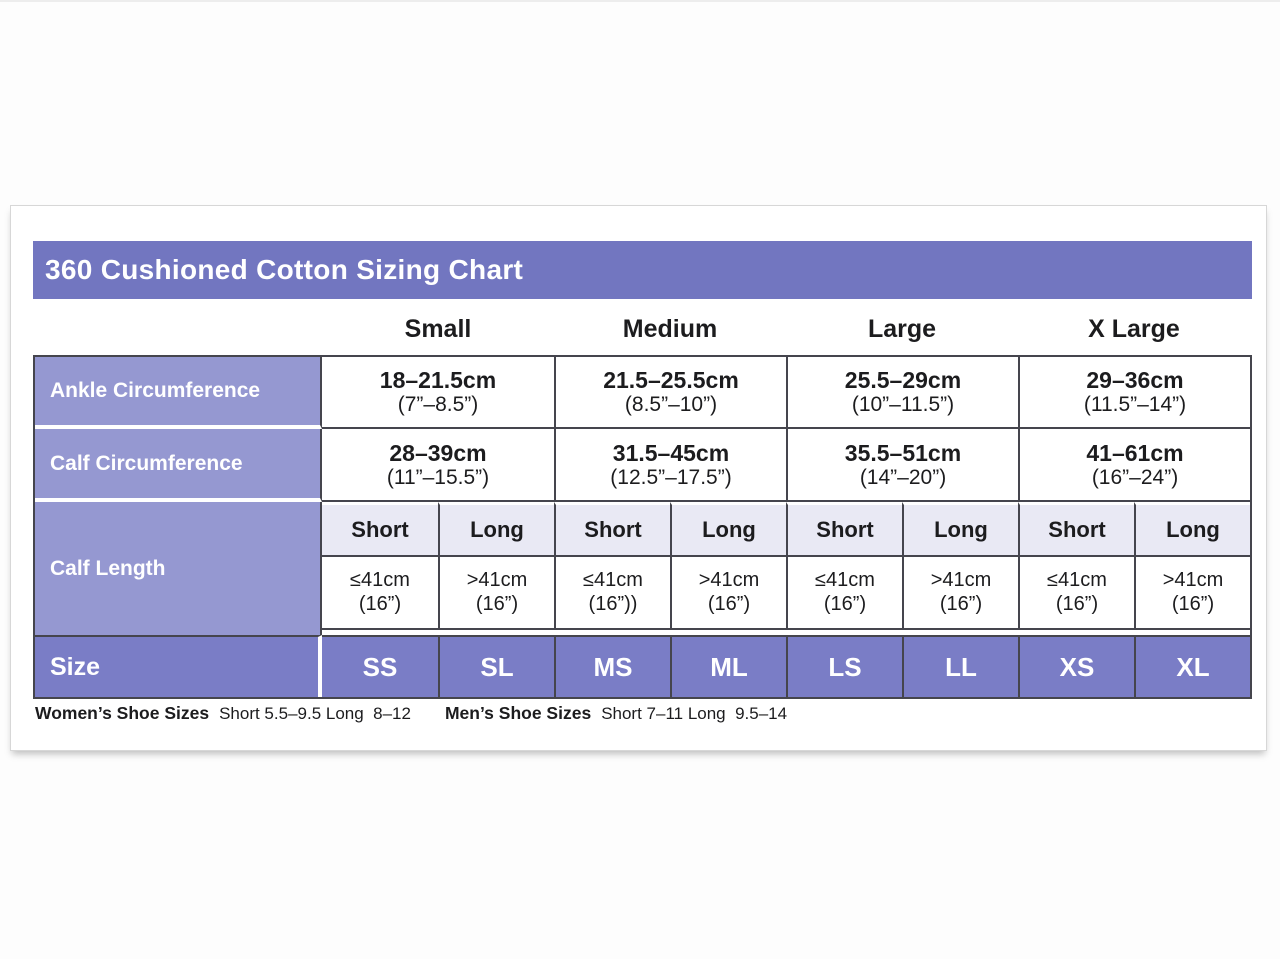 Image resolution: width=1280 pixels, height=959 pixels. Describe the element at coordinates (1192, 529) in the screenshot. I see `length-header-xlarge-long: Long` at that location.